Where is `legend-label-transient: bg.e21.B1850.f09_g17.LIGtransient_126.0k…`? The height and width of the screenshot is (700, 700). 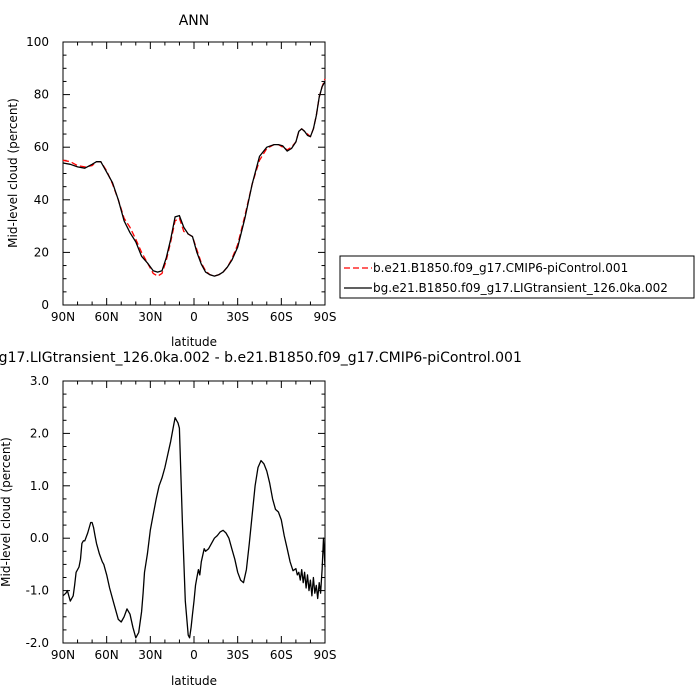 legend-label-transient: bg.e21.B1850.f09_g17.LIGtransient_126.0k… is located at coordinates (520, 288).